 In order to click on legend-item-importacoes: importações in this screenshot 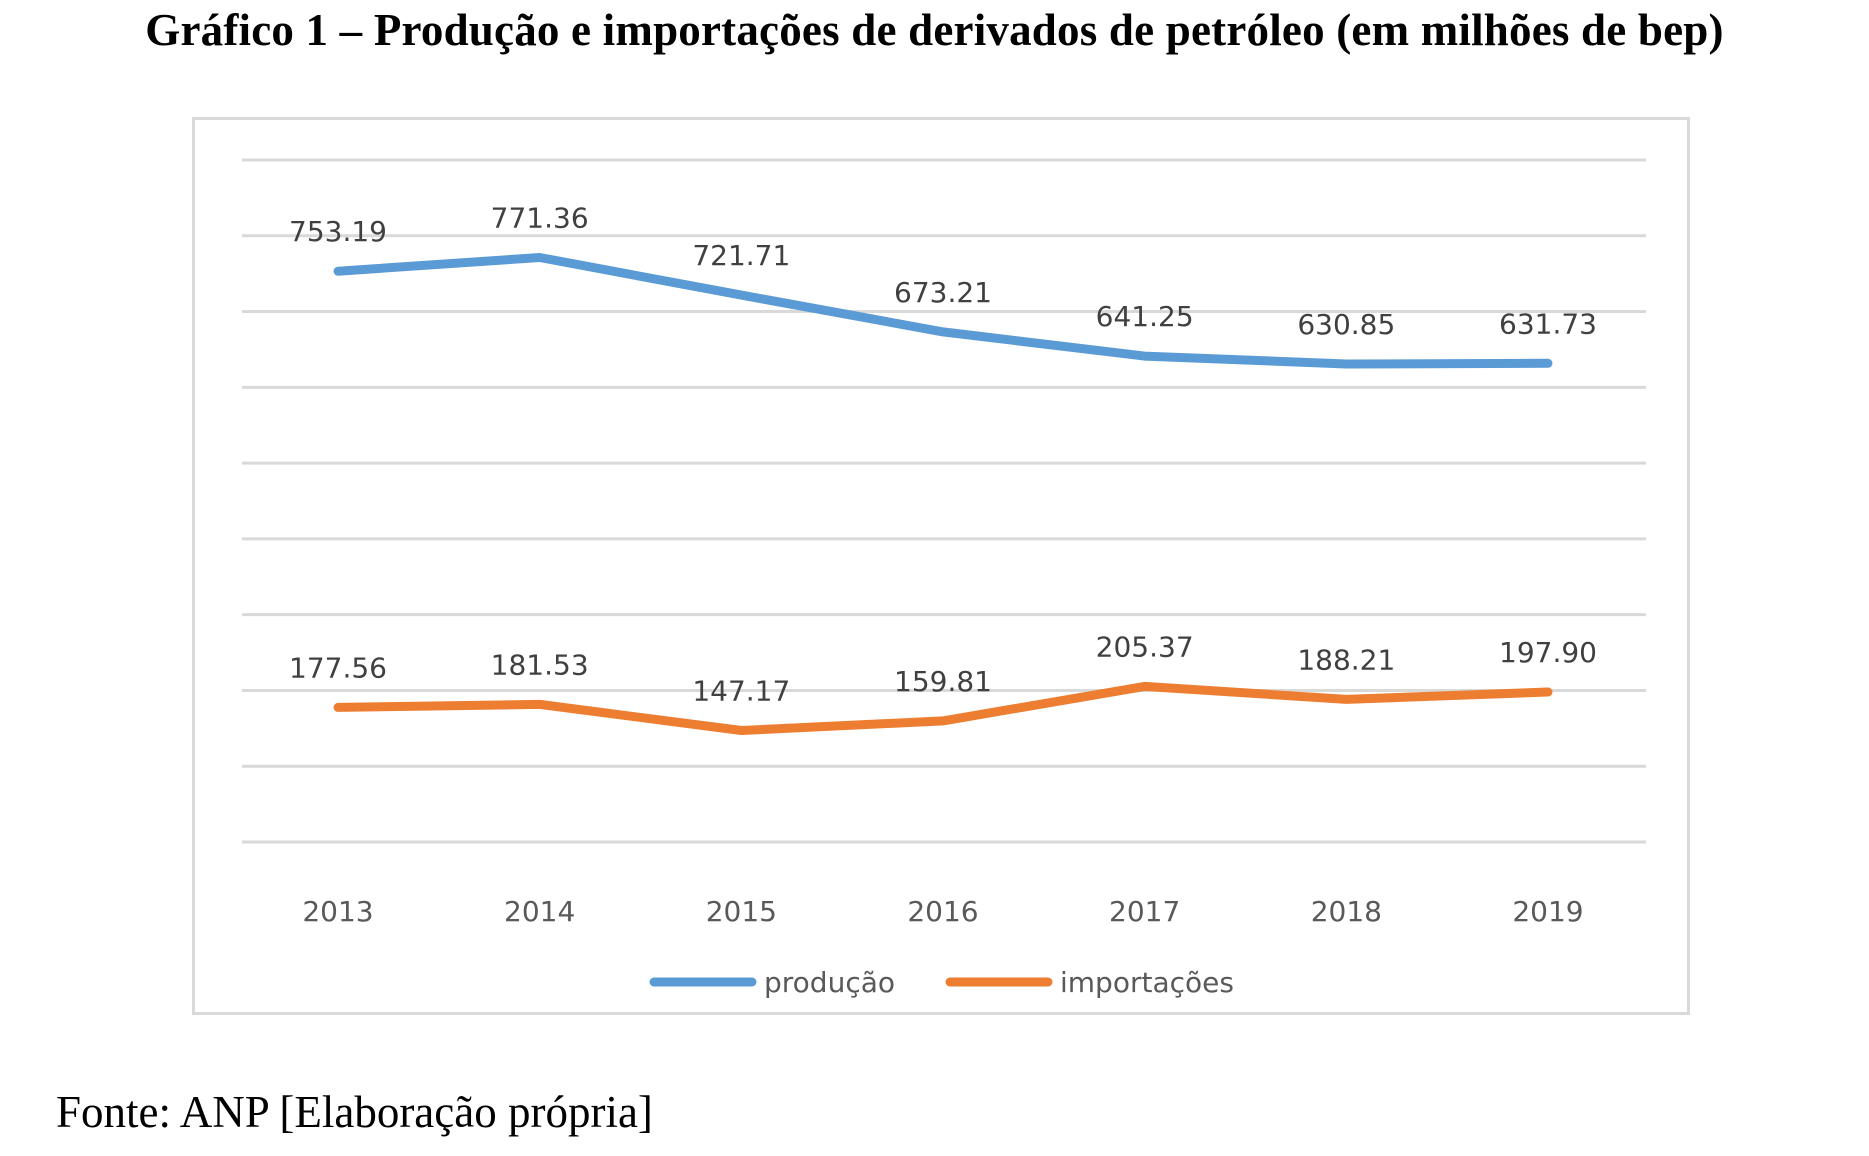, I will do `click(1089, 982)`.